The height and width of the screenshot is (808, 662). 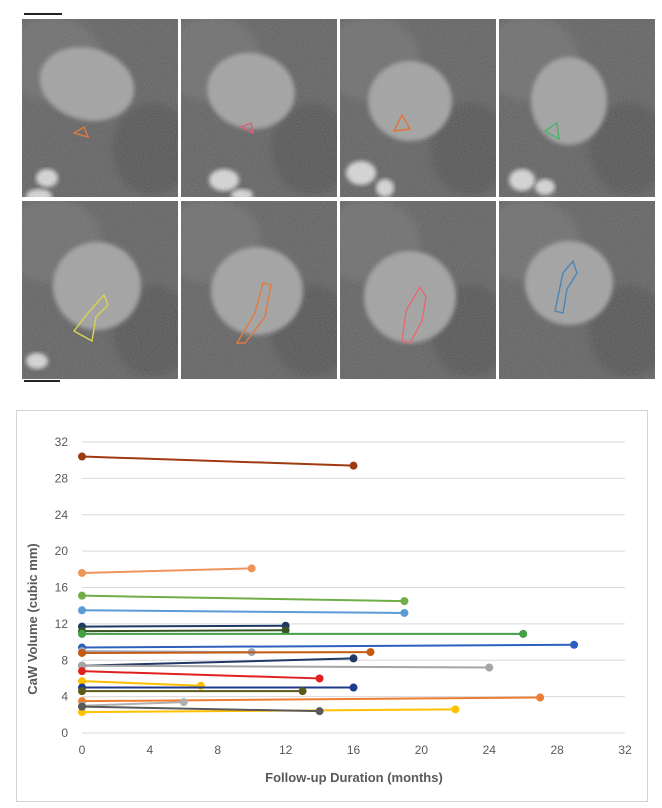 What do you see at coordinates (150, 750) in the screenshot?
I see `x-tick-label: 4` at bounding box center [150, 750].